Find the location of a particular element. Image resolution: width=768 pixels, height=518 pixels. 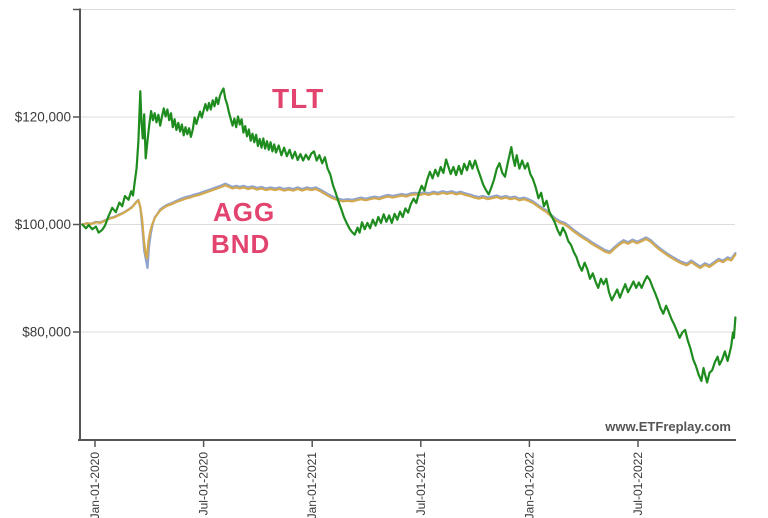

x-tick-label: Jul-01-2020 is located at coordinates (204, 484).